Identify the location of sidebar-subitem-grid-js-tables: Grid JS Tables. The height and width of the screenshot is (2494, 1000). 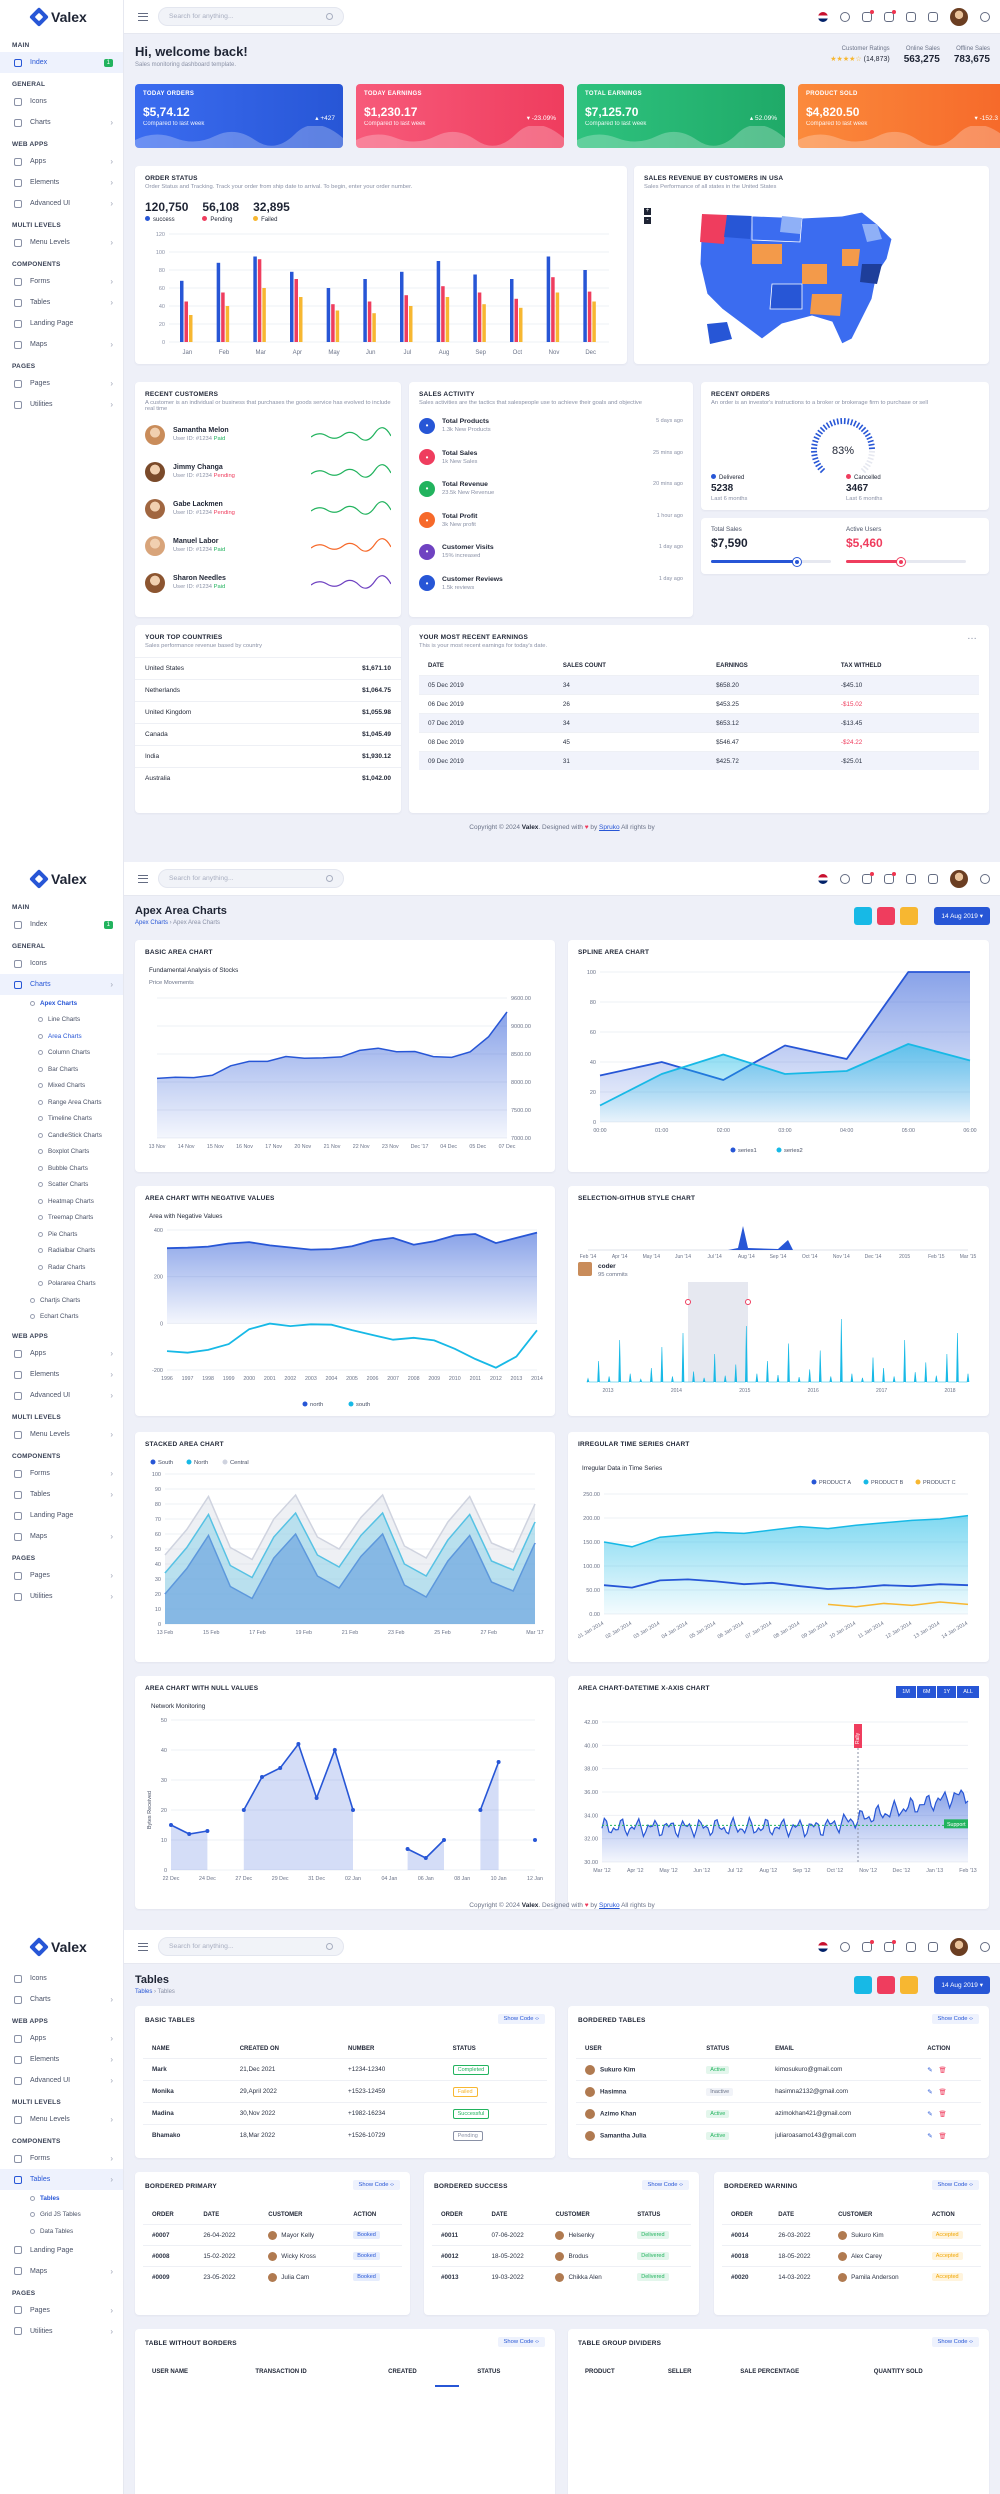
(61, 2215).